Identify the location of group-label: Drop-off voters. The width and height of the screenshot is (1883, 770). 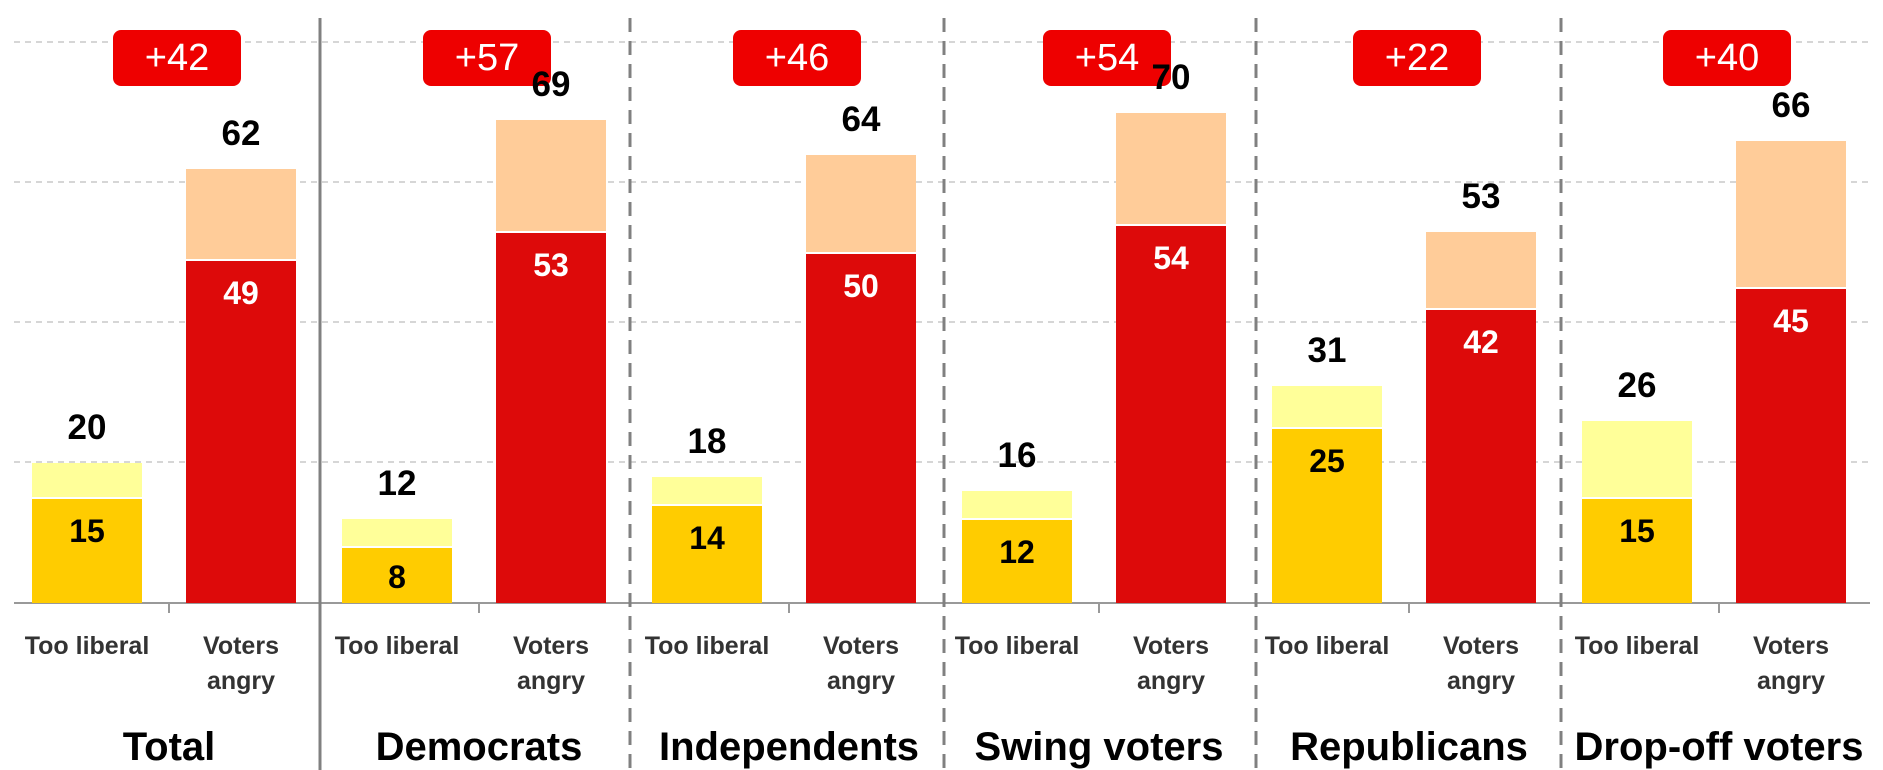
(1719, 747).